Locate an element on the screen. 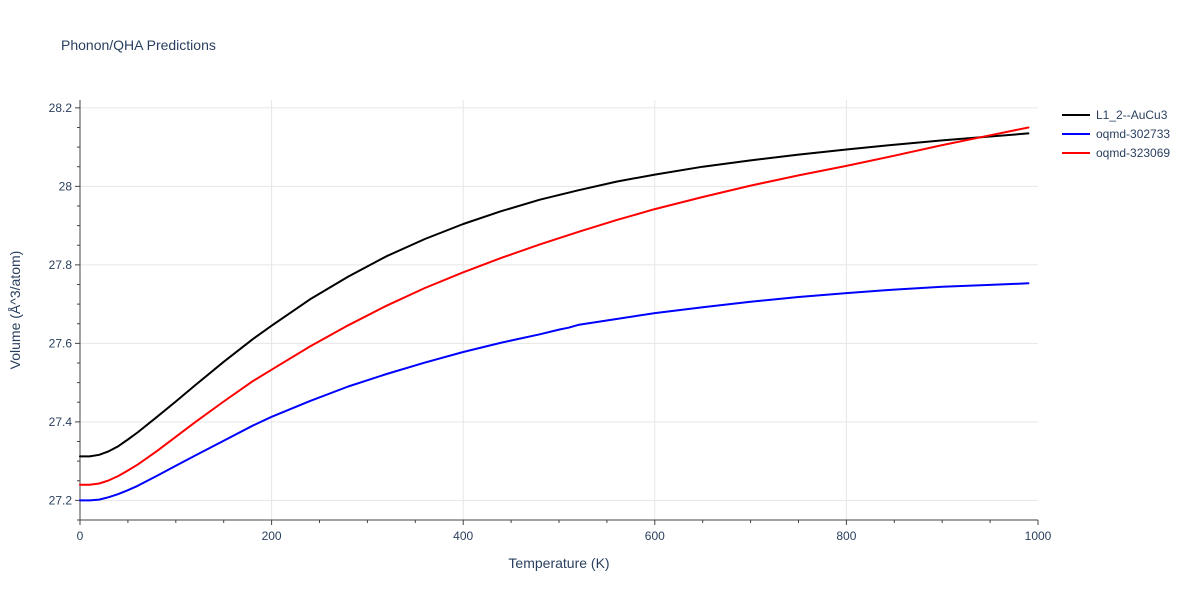 The image size is (1200, 600). y-tick-label: 27.2 is located at coordinates (61, 500).